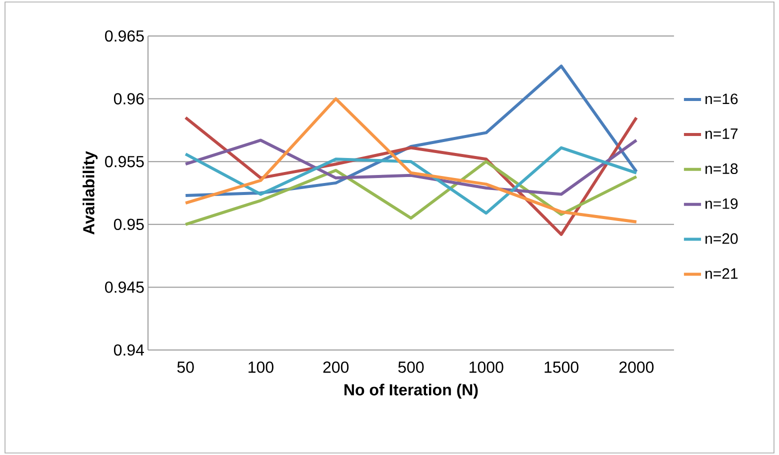 The height and width of the screenshot is (455, 779). I want to click on x-tick-label: 50, so click(185, 367).